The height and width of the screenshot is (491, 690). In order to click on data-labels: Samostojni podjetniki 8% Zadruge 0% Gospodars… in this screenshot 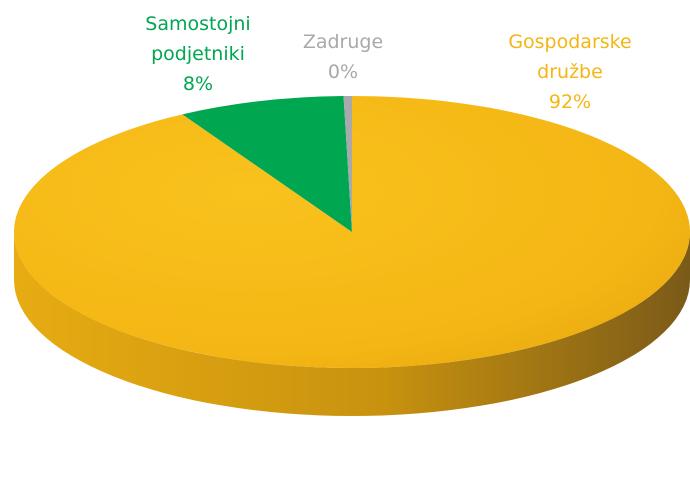, I will do `click(388, 63)`.